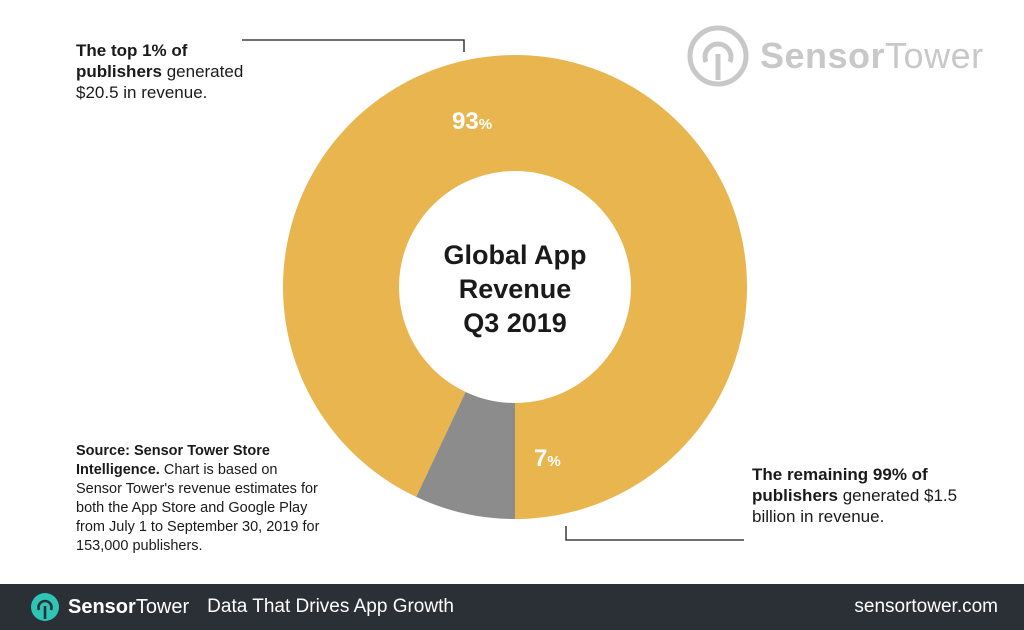  Describe the element at coordinates (654, 533) in the screenshot. I see `leader-line-bottom` at that location.